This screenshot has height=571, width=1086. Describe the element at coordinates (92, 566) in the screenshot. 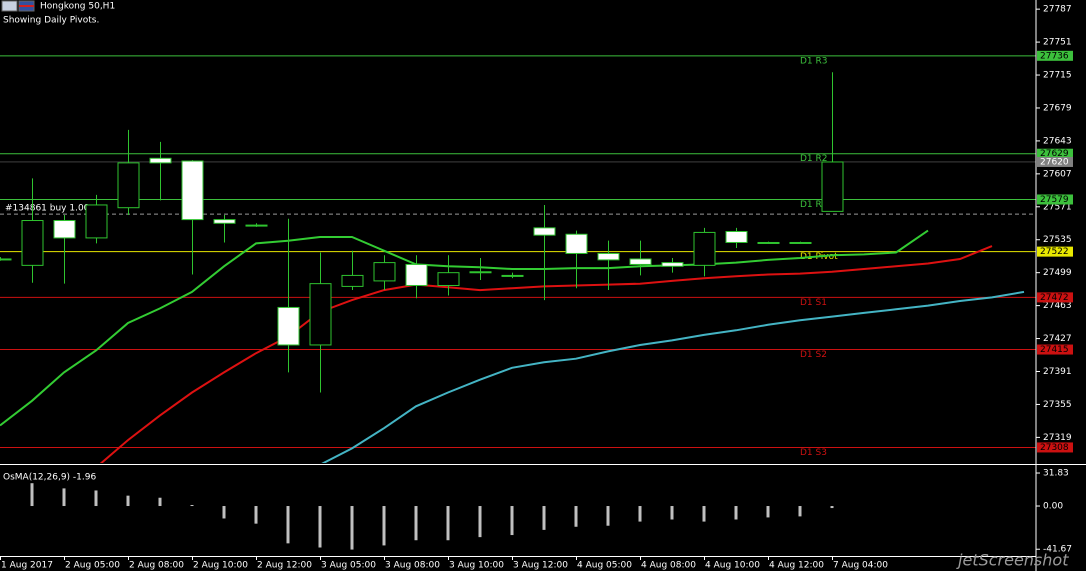

I see `x-tick-label: 2 Aug 05:00` at that location.